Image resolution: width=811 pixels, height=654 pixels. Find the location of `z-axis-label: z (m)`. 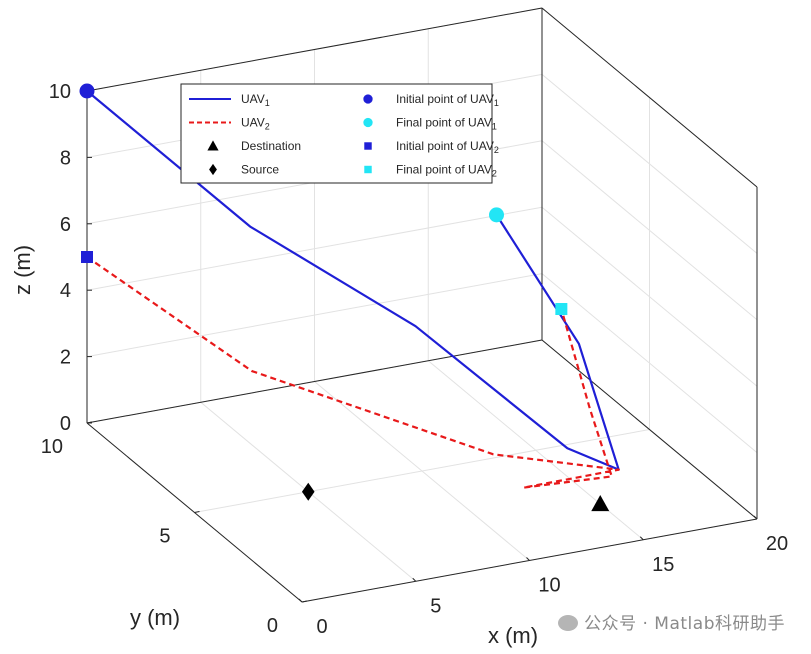

z-axis-label: z (m) is located at coordinates (22, 270).